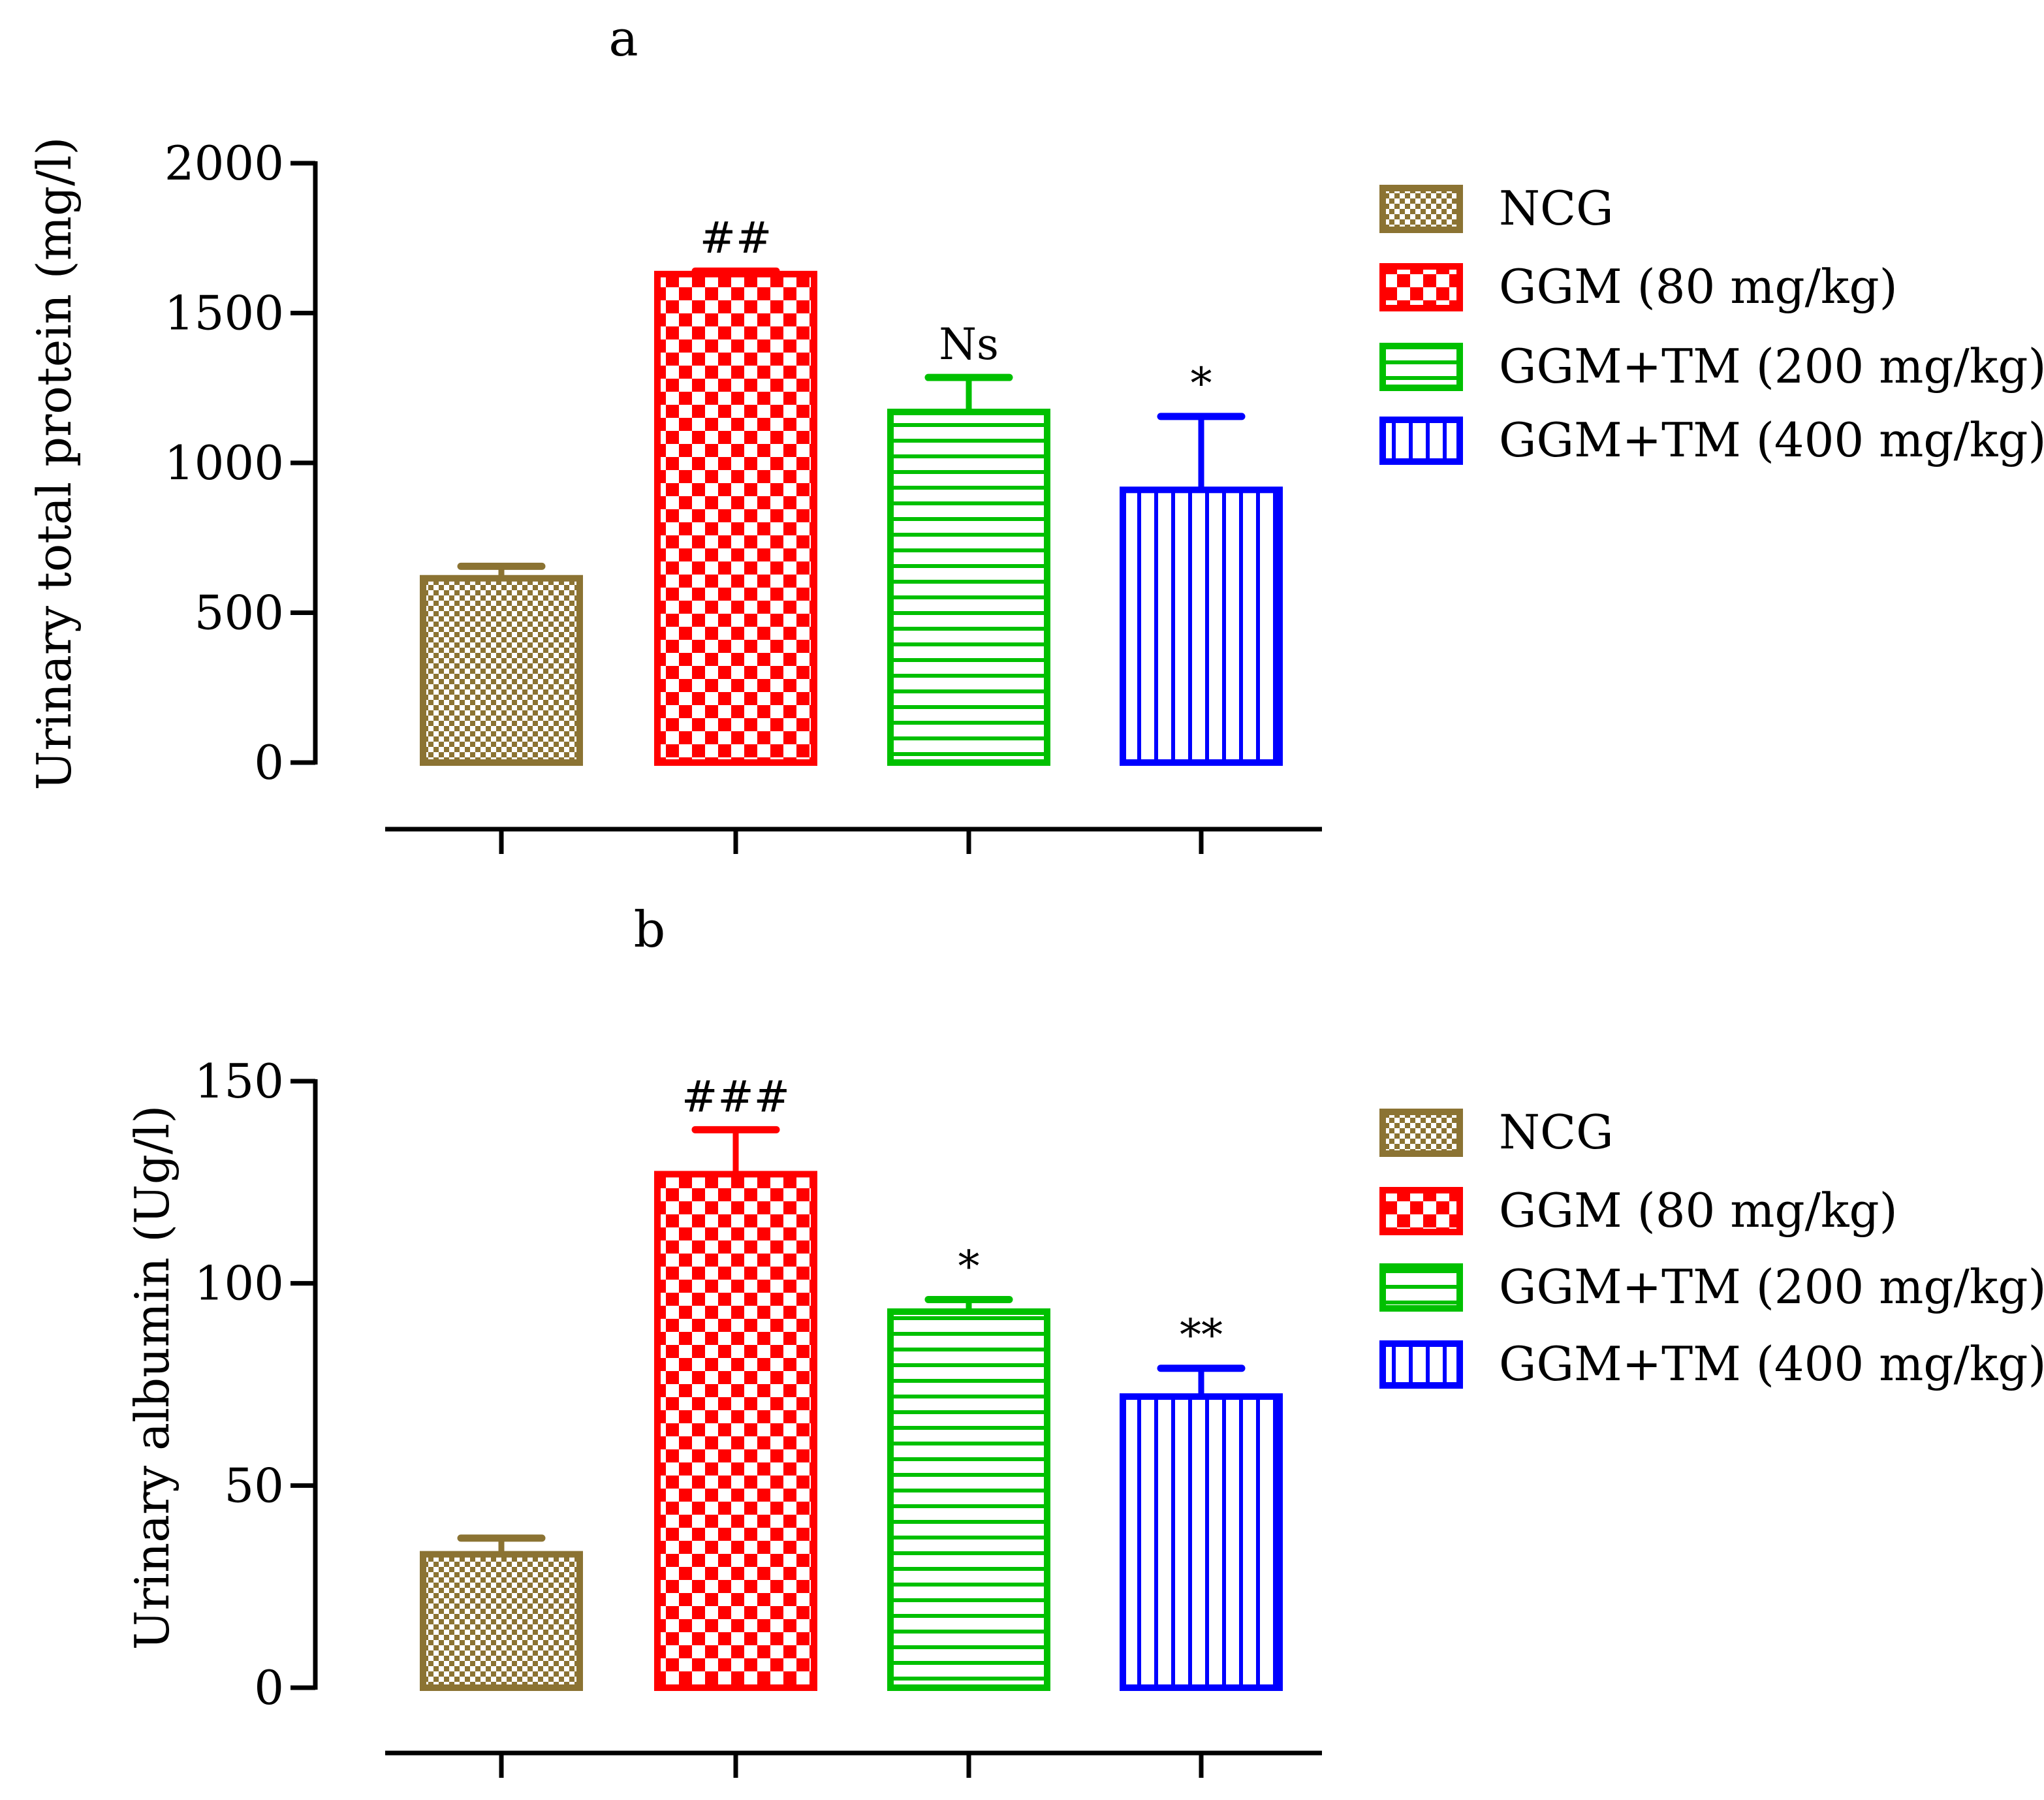 Image resolution: width=2044 pixels, height=1800 pixels. Describe the element at coordinates (225, 313) in the screenshot. I see `y-tick-label: 1500` at that location.